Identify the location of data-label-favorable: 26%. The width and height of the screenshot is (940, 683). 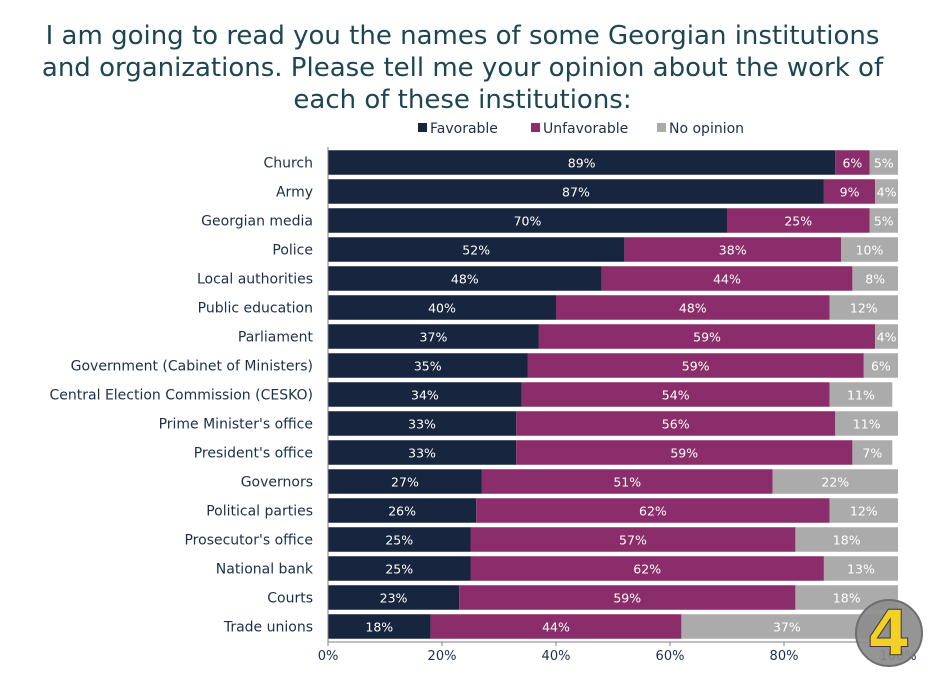
(402, 511).